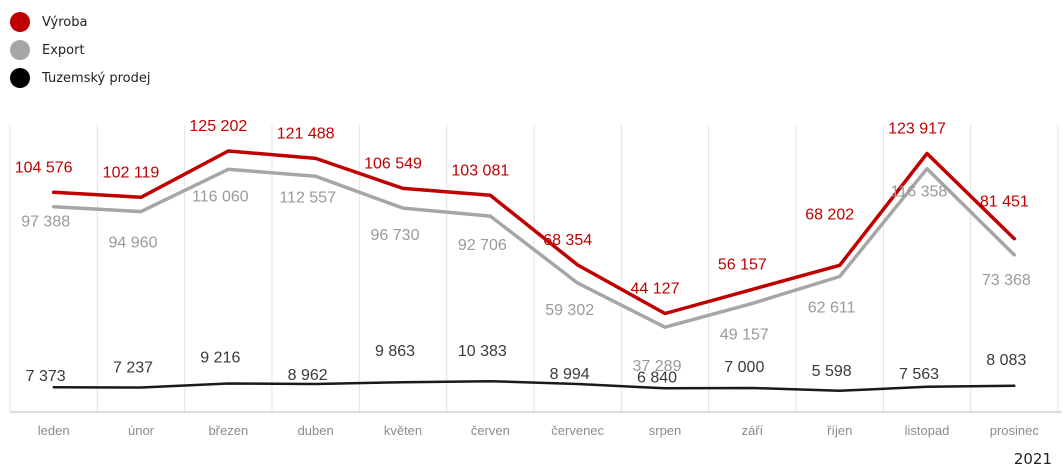 Image resolution: width=1064 pixels, height=472 pixels. Describe the element at coordinates (393, 163) in the screenshot. I see `data-label-0-4: 106 549` at that location.